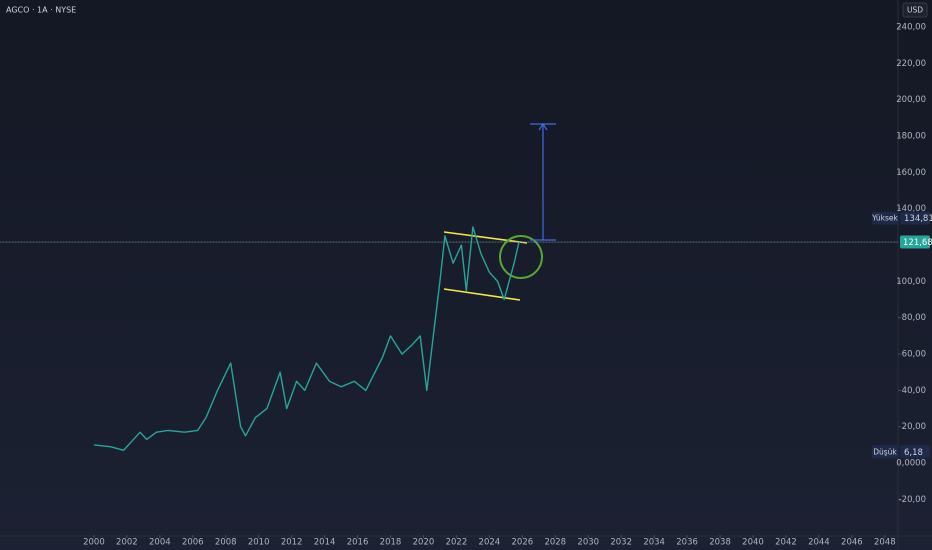 The width and height of the screenshot is (932, 550). I want to click on x-tick-label: 2038, so click(720, 543).